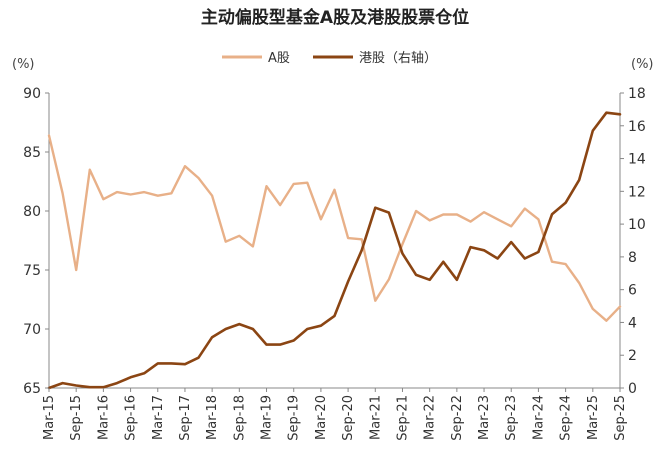 This screenshot has height=474, width=670. What do you see at coordinates (36, 241) in the screenshot?
I see `left-y-axis-ticks: 65 70 75 80 85 90` at bounding box center [36, 241].